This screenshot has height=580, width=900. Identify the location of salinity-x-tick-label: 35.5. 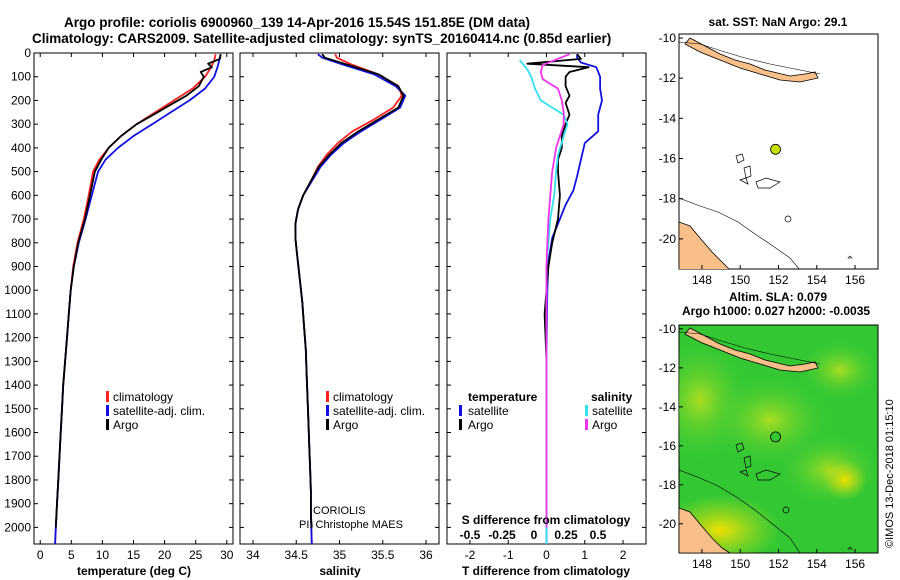
(383, 555).